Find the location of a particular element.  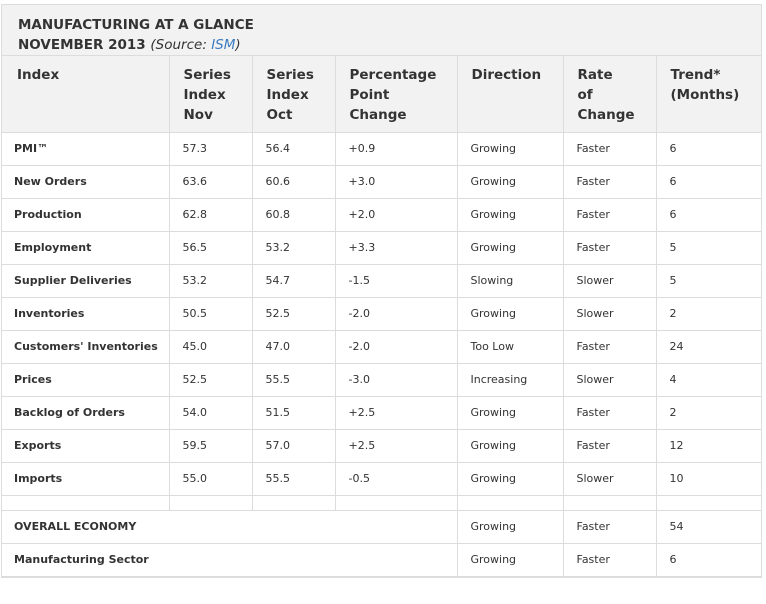

cell-nov: 53.2 is located at coordinates (210, 280).